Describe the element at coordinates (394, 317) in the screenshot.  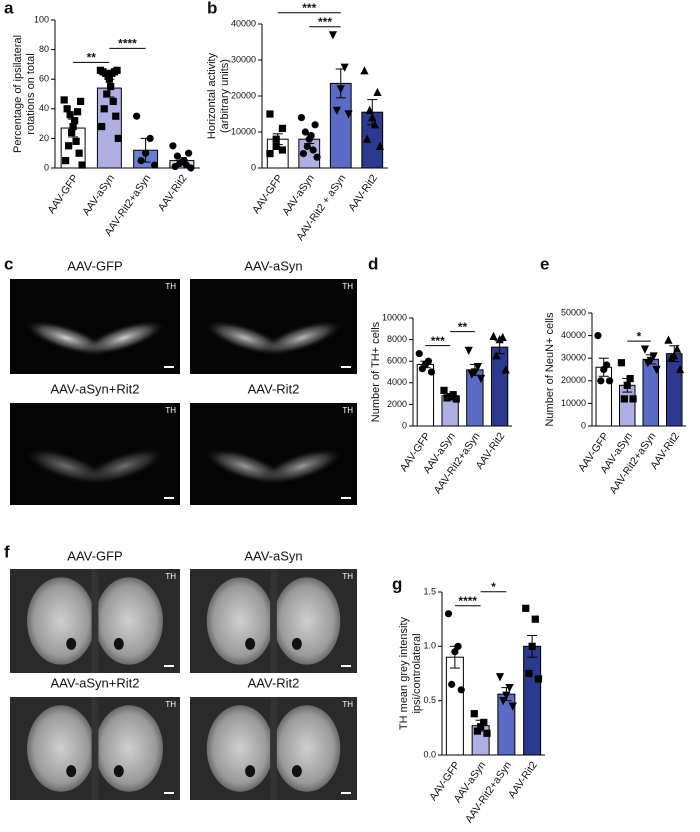
I see `y-tick-label: 10000` at that location.